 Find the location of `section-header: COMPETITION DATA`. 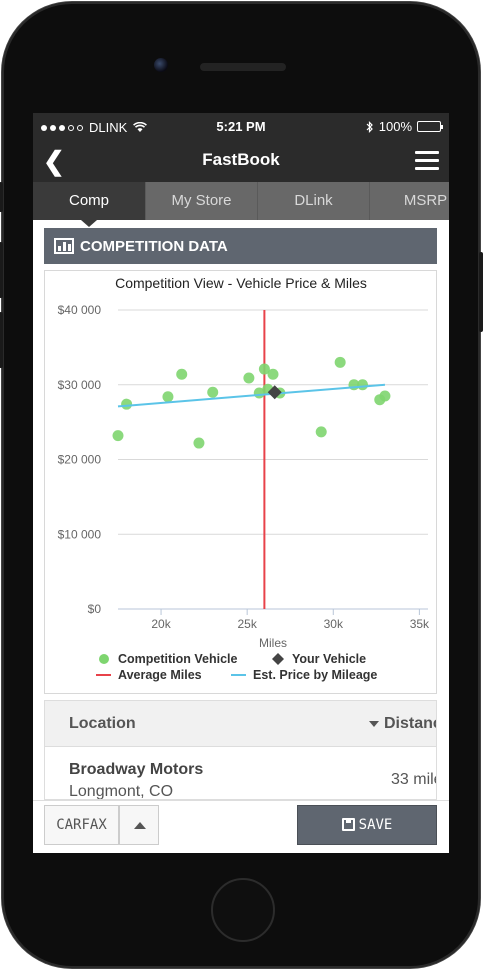

section-header: COMPETITION DATA is located at coordinates (240, 246).